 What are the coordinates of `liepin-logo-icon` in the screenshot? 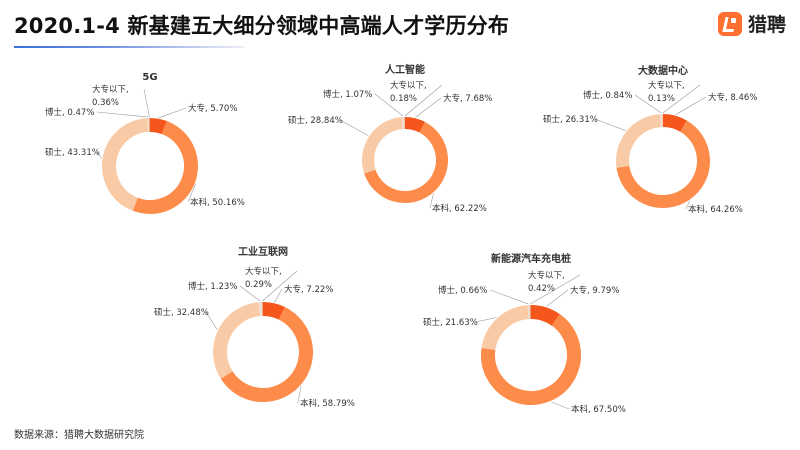 It's located at (729, 23).